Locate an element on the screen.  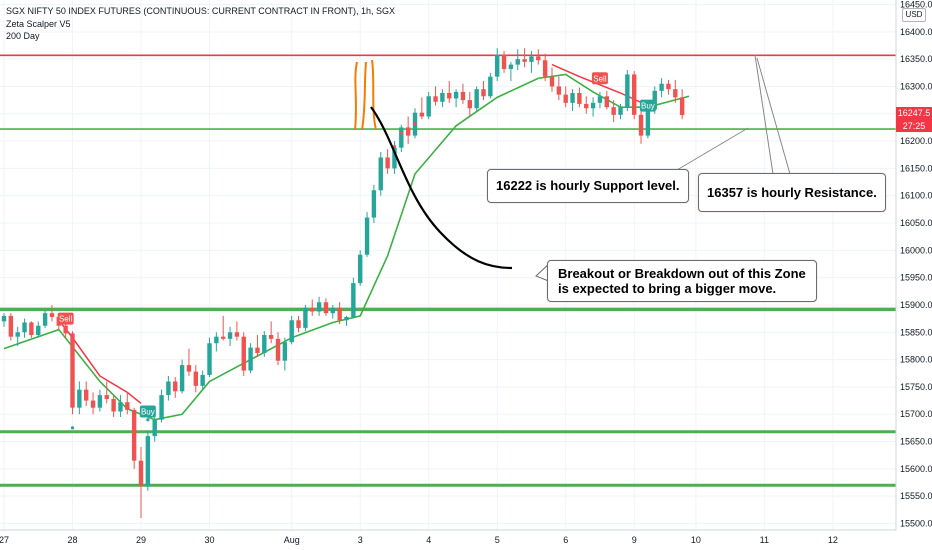
price-axis-bg is located at coordinates (914, 275).